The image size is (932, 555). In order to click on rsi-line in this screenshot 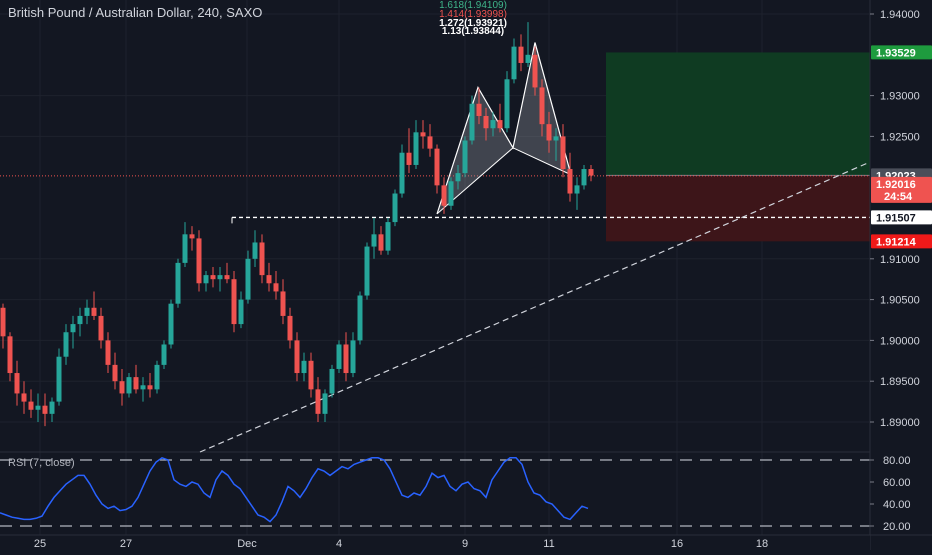, I will do `click(294, 489)`.